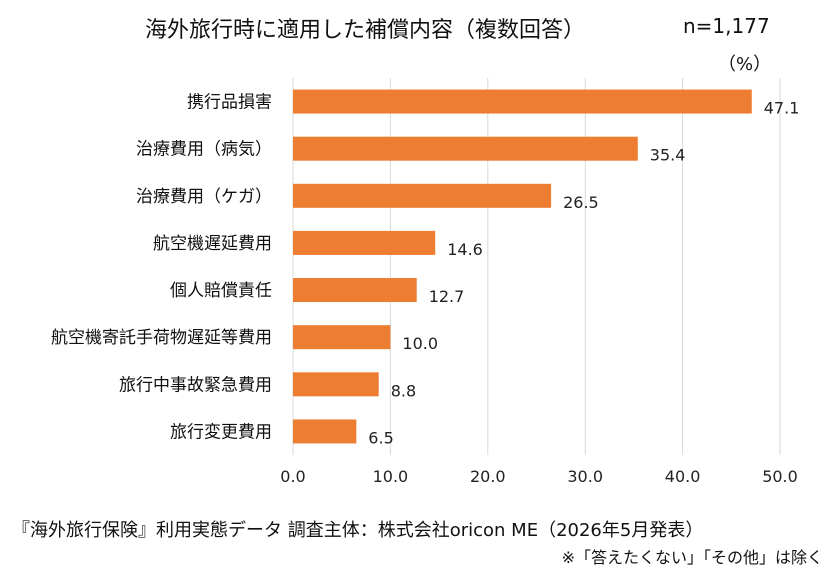 The width and height of the screenshot is (835, 574). Describe the element at coordinates (539, 476) in the screenshot. I see `x-tick-labels: 0.0 10.0 20.0 30.0 40.0 50.0` at that location.